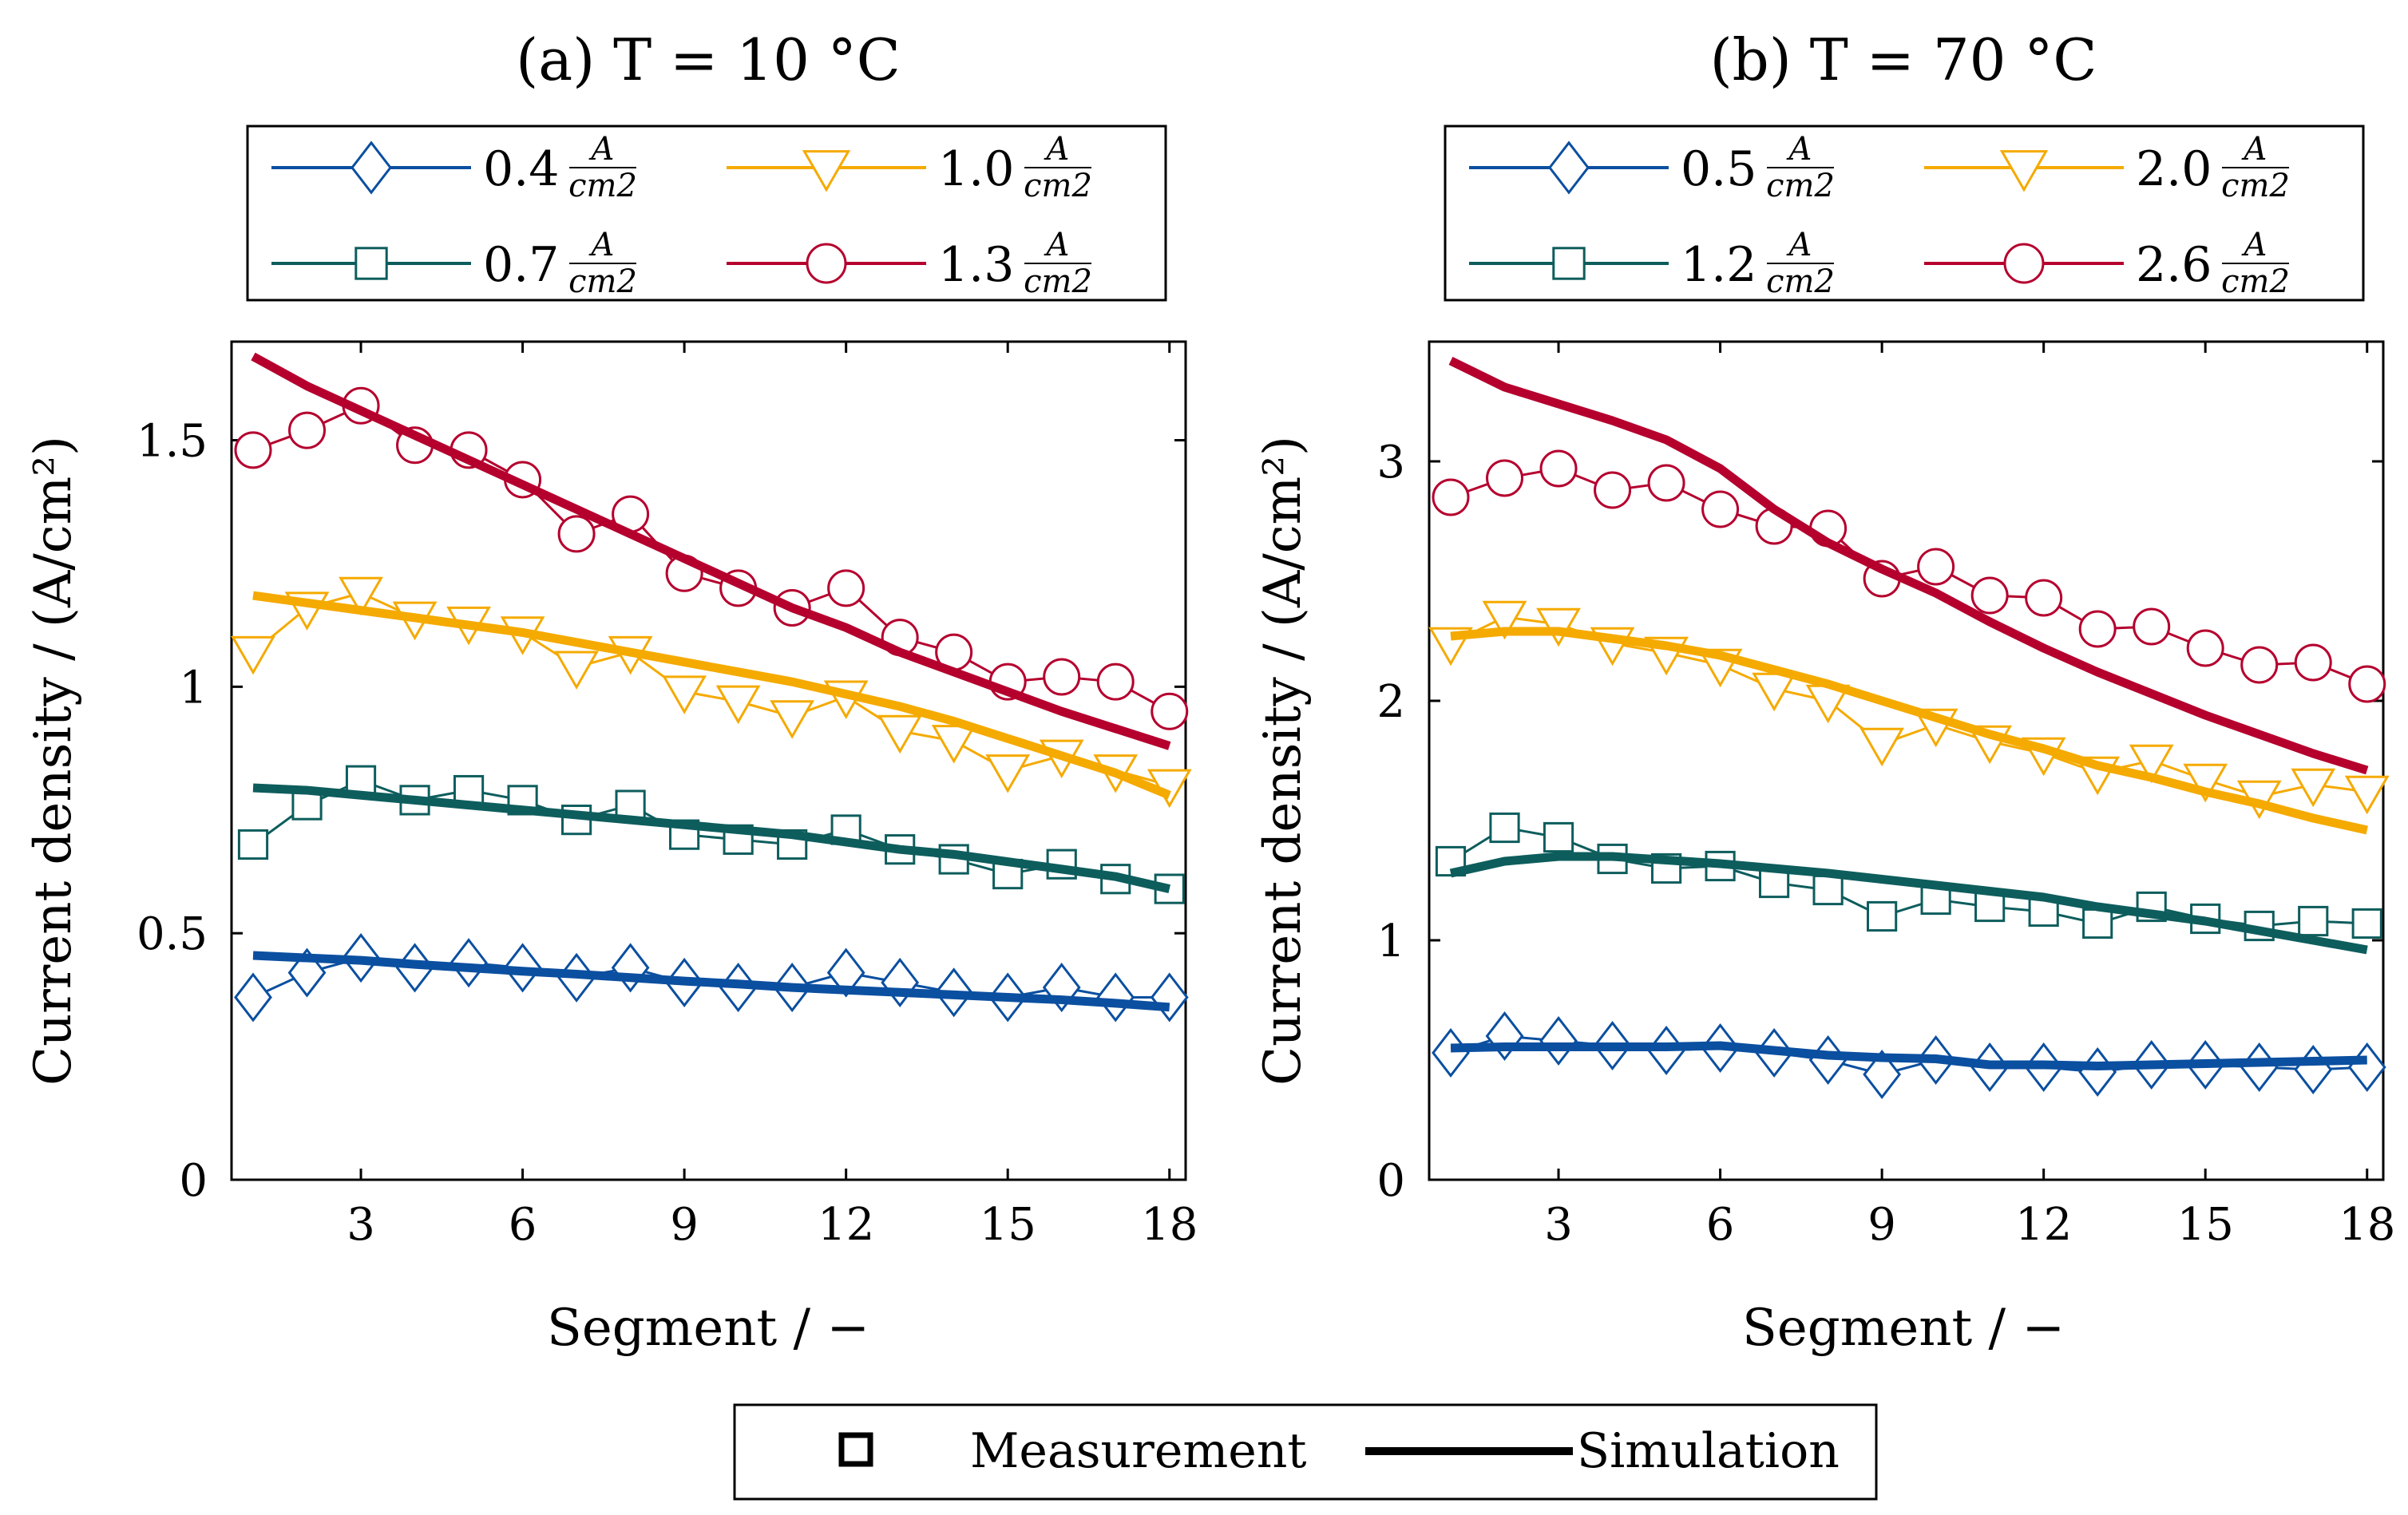  I want to click on measurement-label: Measurement, so click(1139, 1451).